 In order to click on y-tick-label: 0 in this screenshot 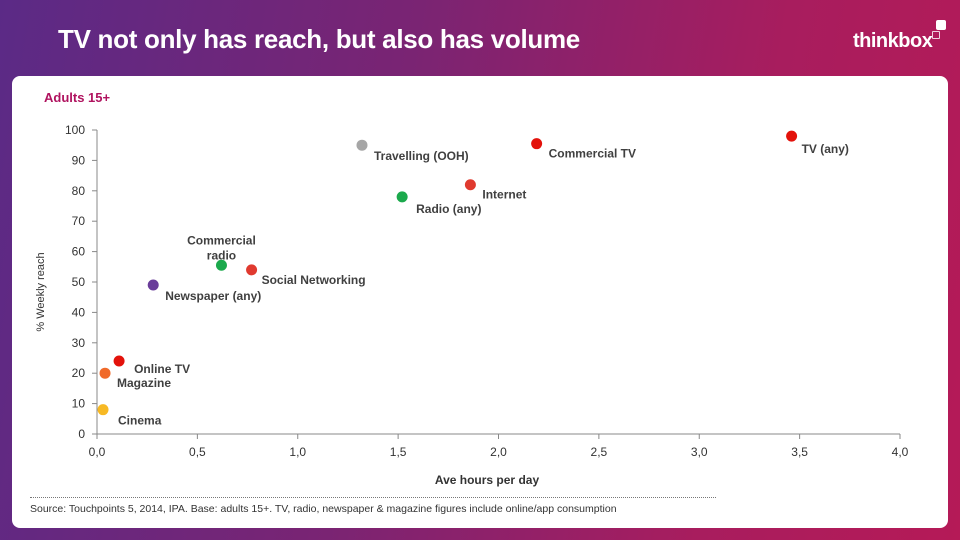, I will do `click(81, 434)`.